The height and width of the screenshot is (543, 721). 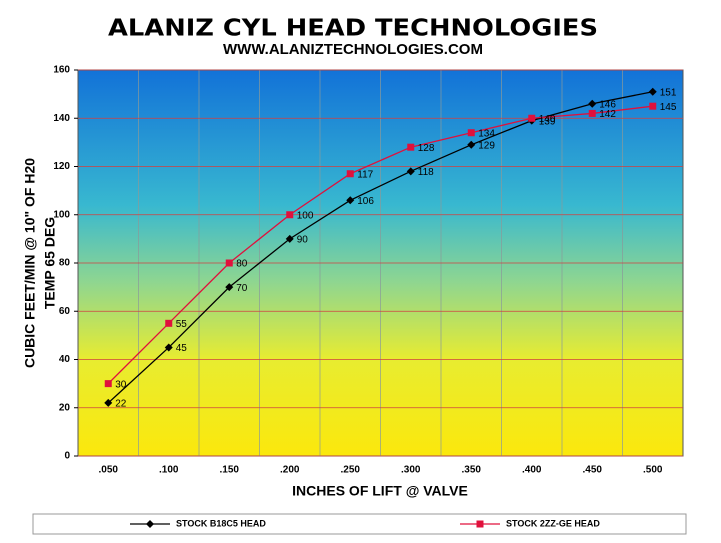 What do you see at coordinates (121, 404) in the screenshot?
I see `data-label: 22` at bounding box center [121, 404].